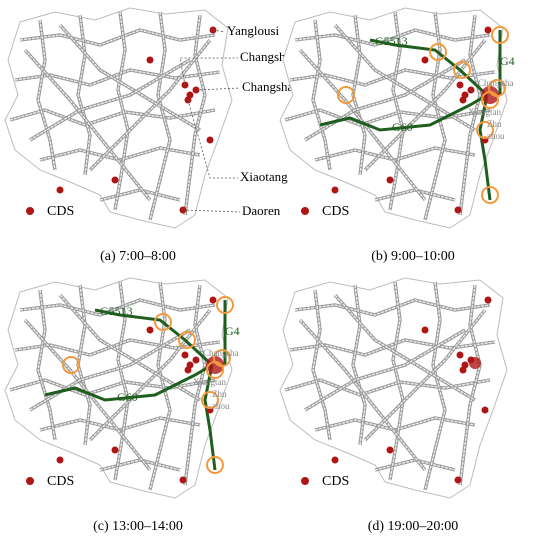 Image resolution: width=550 pixels, height=542 pixels. Describe the element at coordinates (253, 30) in the screenshot. I see `map-label: Yanglousi` at that location.